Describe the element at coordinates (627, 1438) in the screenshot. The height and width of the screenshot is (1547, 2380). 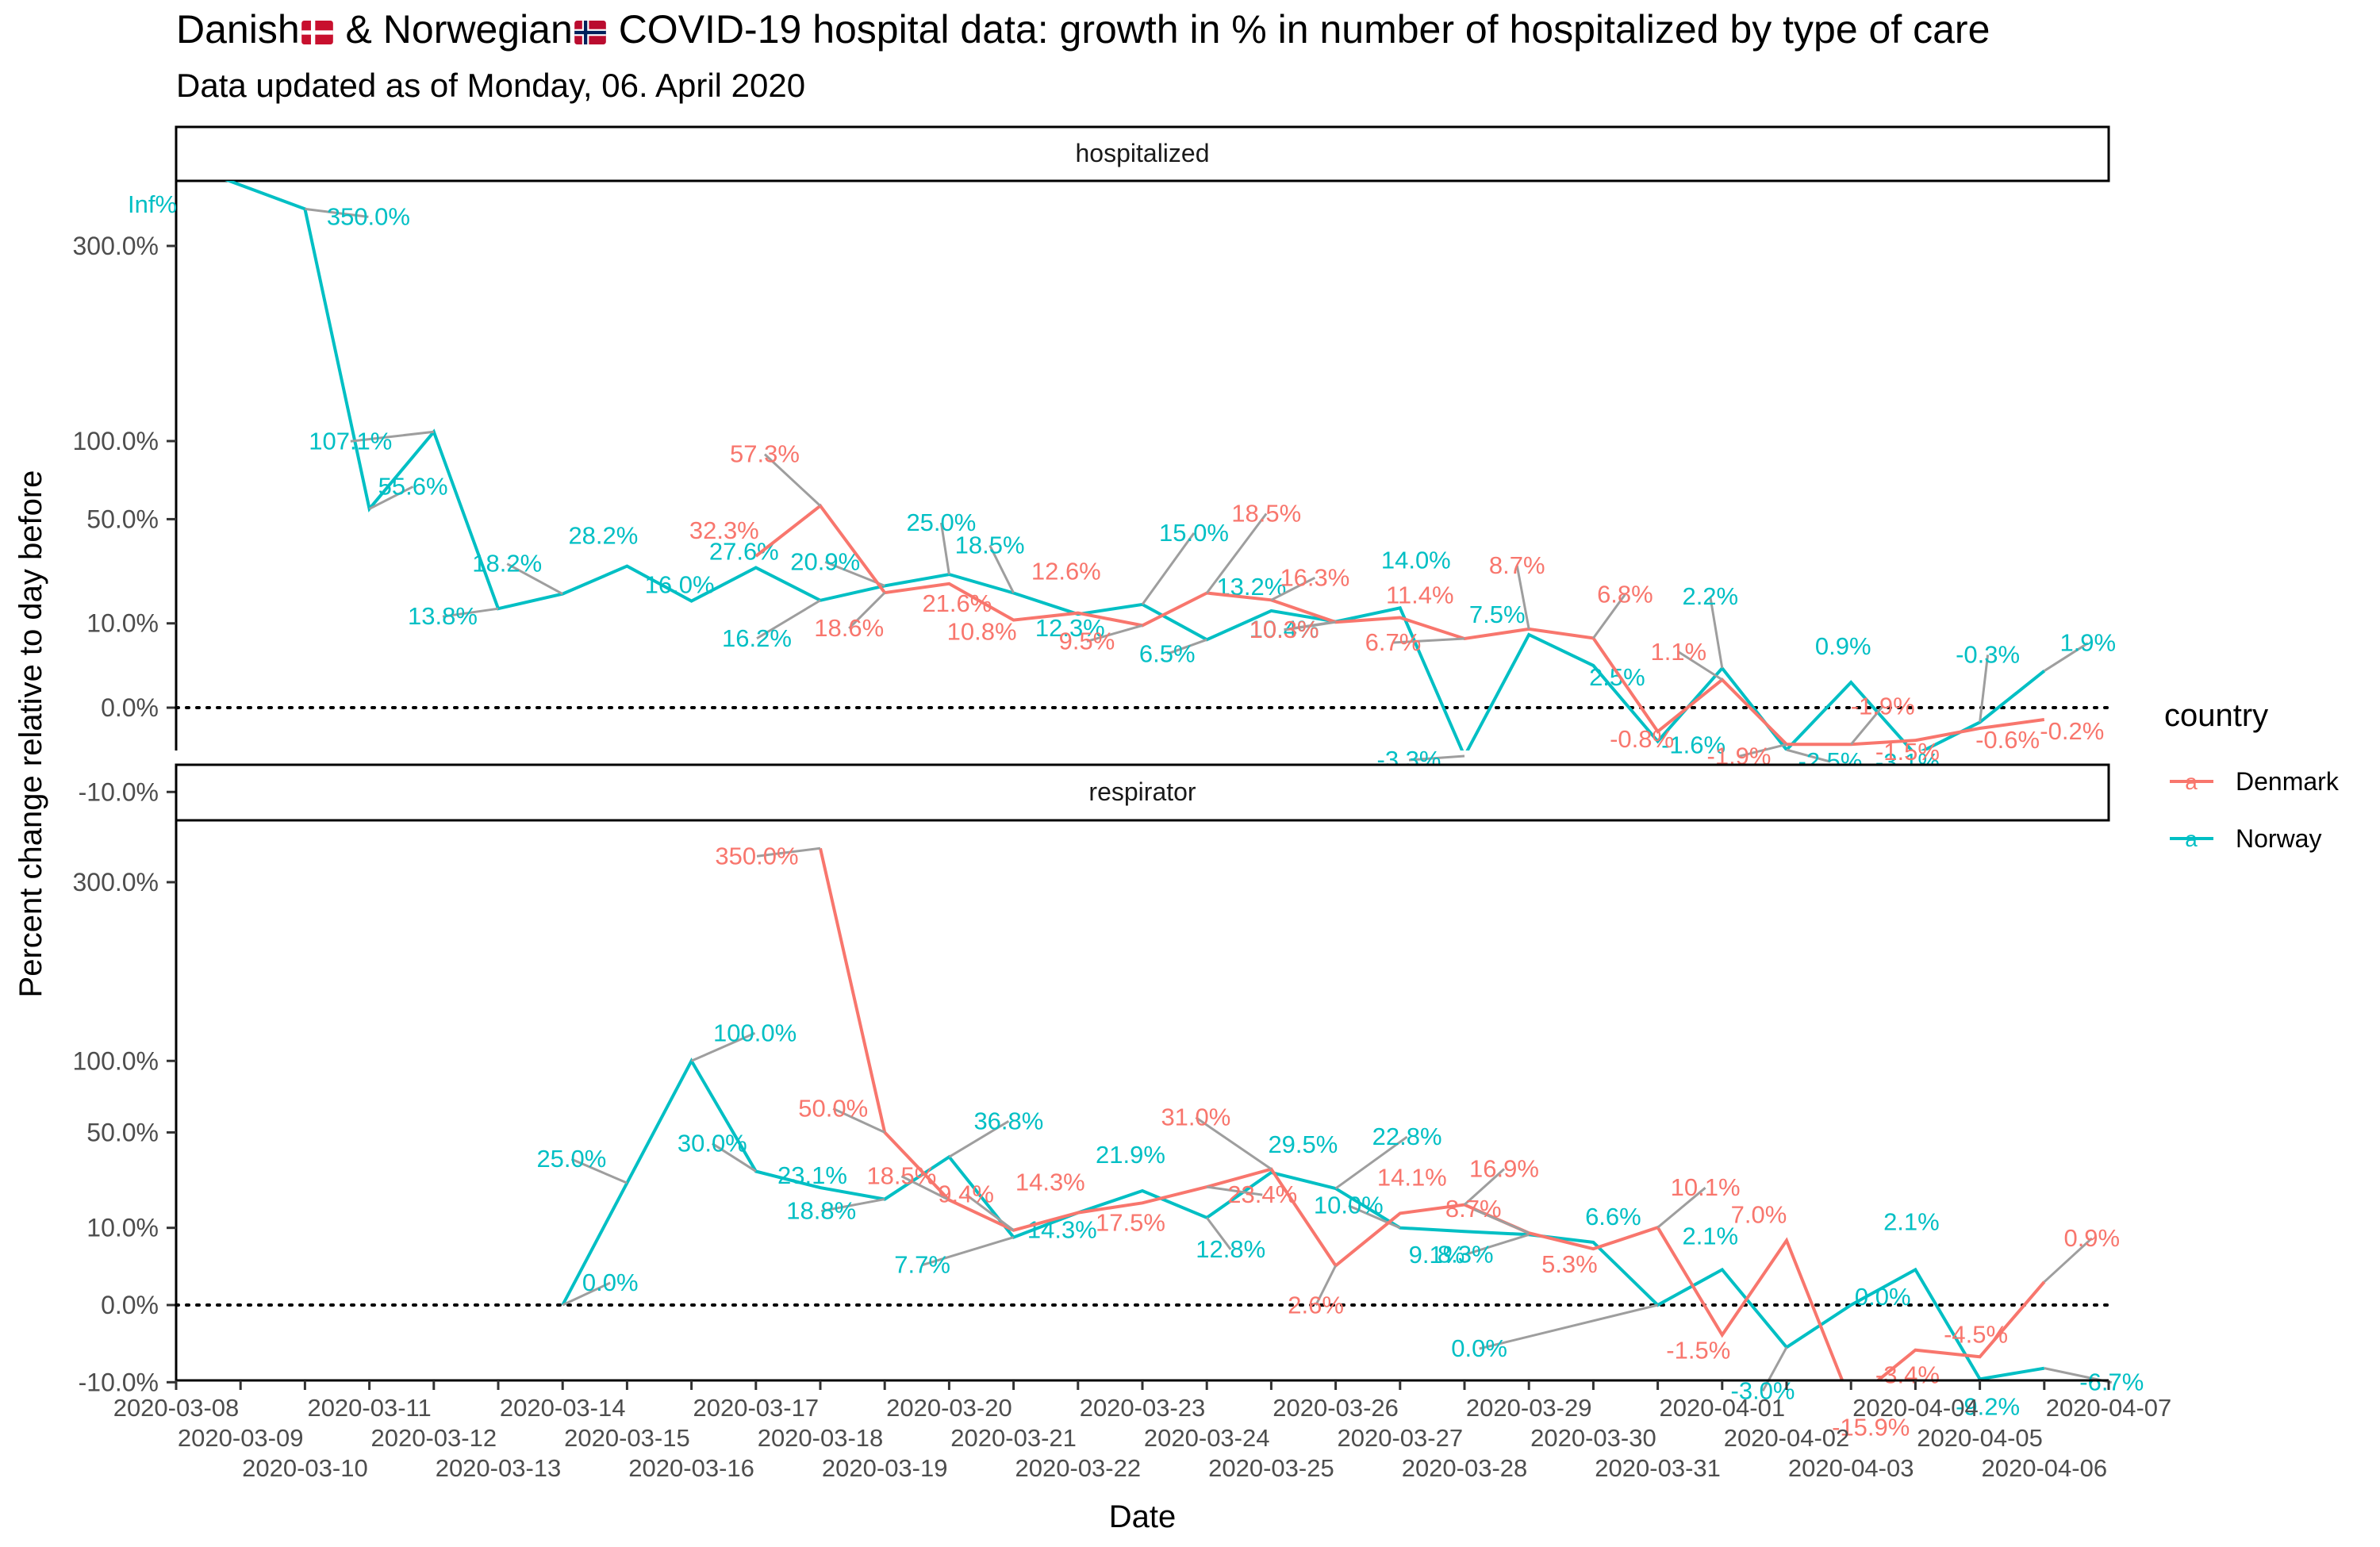
I see `x-tick-label: 2020-03-15` at that location.